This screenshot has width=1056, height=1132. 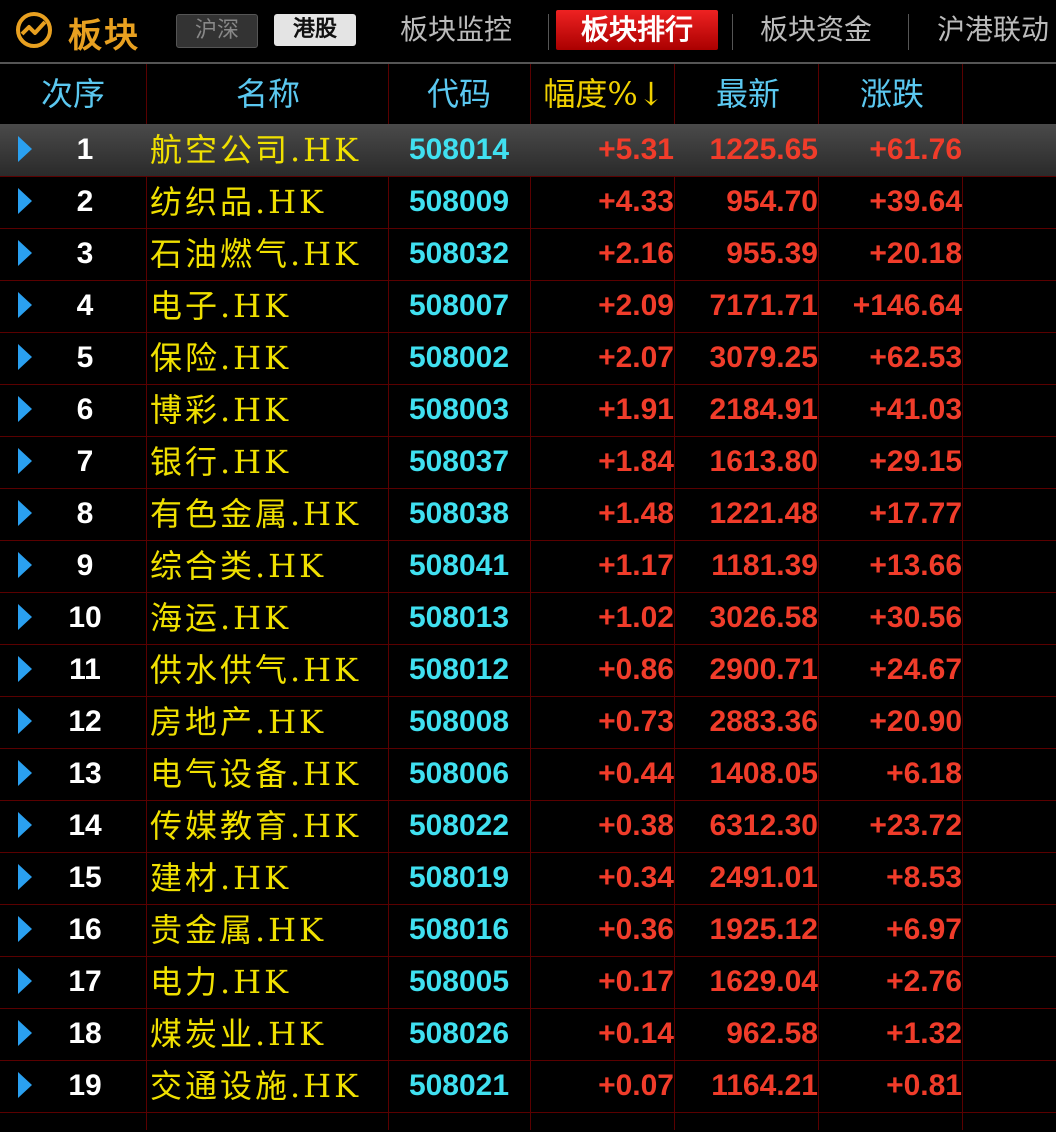 I want to click on column-header-change-pct: 幅度%↓, so click(x=604, y=94).